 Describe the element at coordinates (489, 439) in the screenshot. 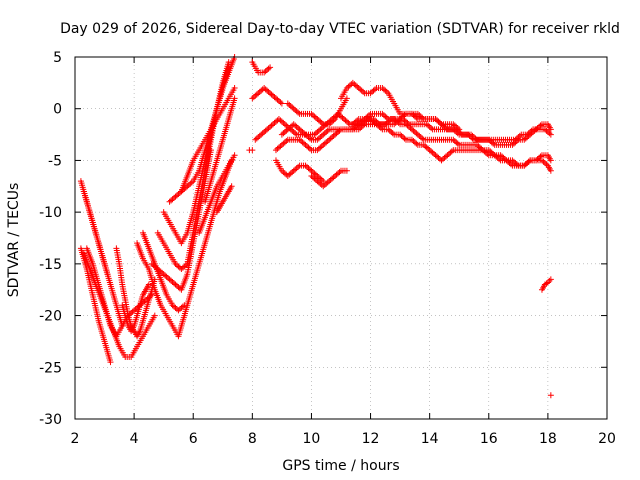

I see `x-tick-label: 16` at that location.